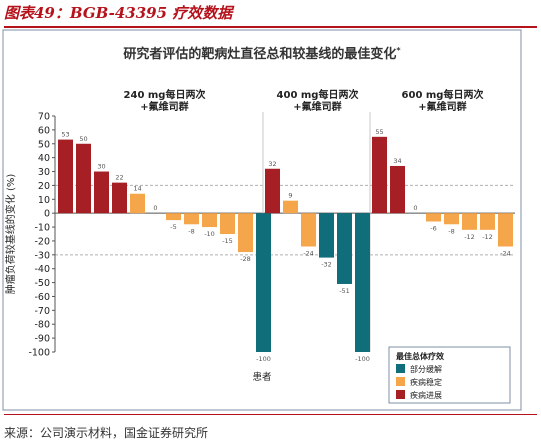 Image resolution: width=541 pixels, height=446 pixels. I want to click on data-label: 14, so click(137, 189).